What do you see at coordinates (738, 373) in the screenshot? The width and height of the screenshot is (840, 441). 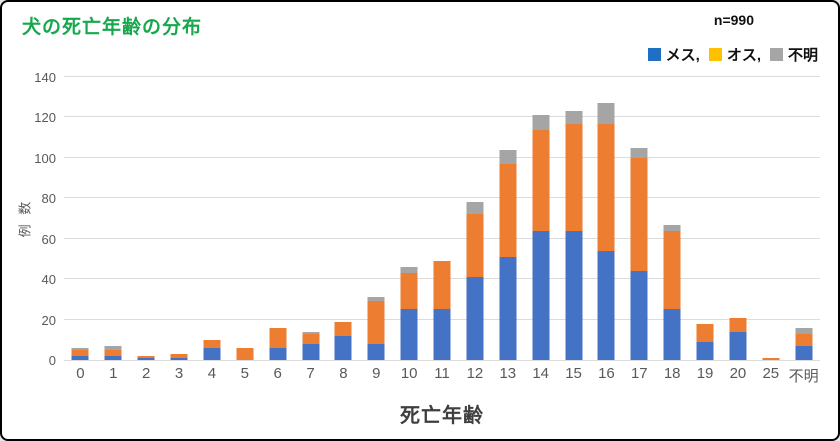 I see `x-tick-label-20: 20` at bounding box center [738, 373].